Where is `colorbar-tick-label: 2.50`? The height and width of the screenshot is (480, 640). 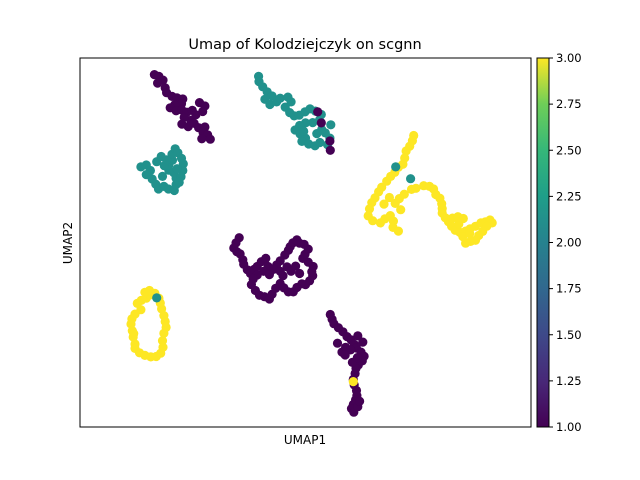 colorbar-tick-label: 2.50 is located at coordinates (569, 150).